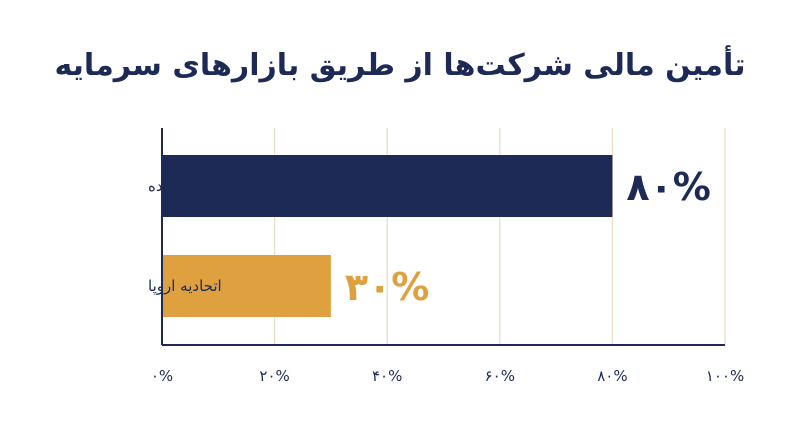 The height and width of the screenshot is (447, 800). Describe the element at coordinates (387, 376) in the screenshot. I see `x-tick-label-40: ۴۰%` at that location.